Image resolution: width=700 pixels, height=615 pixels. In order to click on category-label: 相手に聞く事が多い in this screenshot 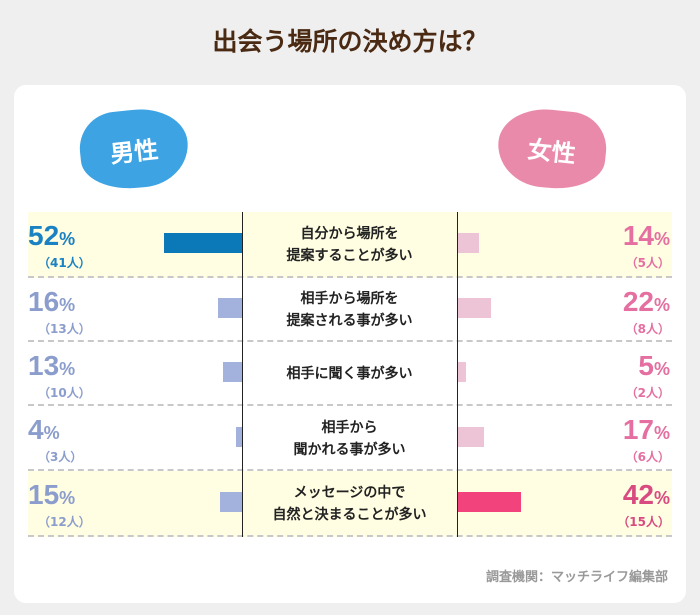, I will do `click(349, 374)`.